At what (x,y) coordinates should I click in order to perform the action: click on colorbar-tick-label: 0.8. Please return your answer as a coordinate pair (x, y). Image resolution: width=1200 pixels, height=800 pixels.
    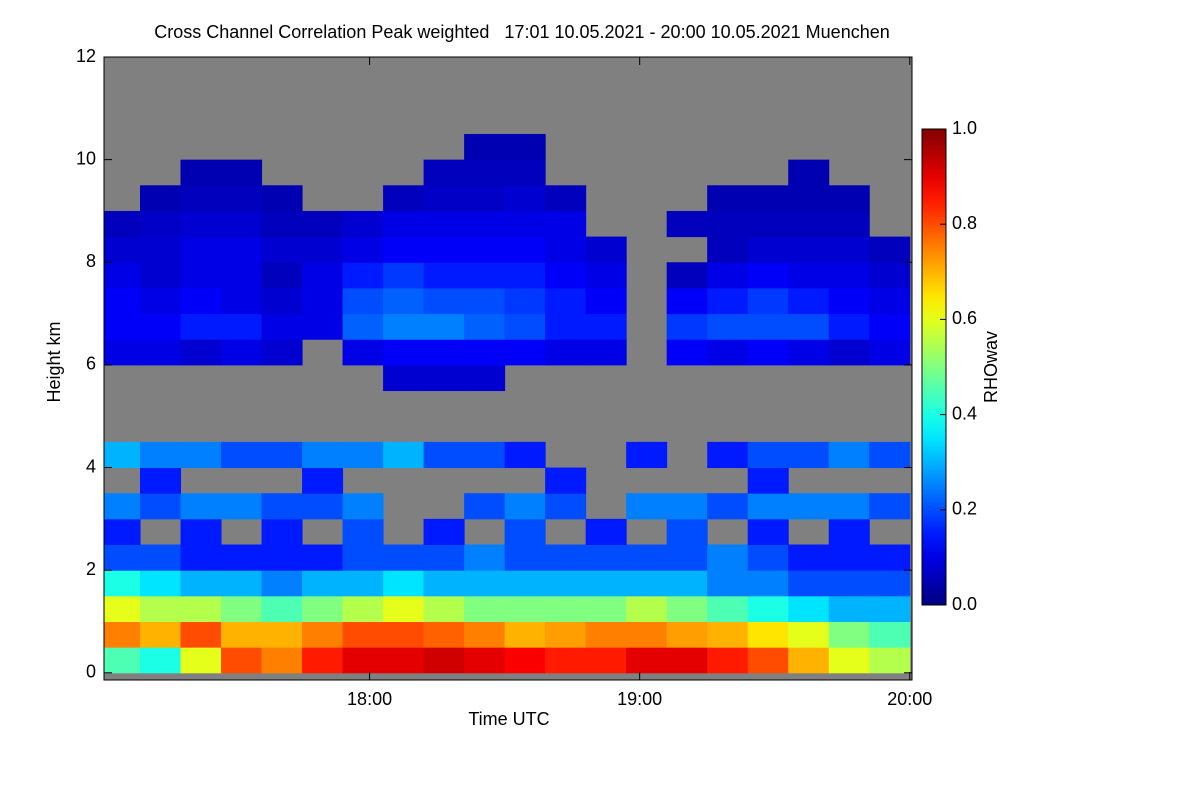
    Looking at the image, I should click on (964, 223).